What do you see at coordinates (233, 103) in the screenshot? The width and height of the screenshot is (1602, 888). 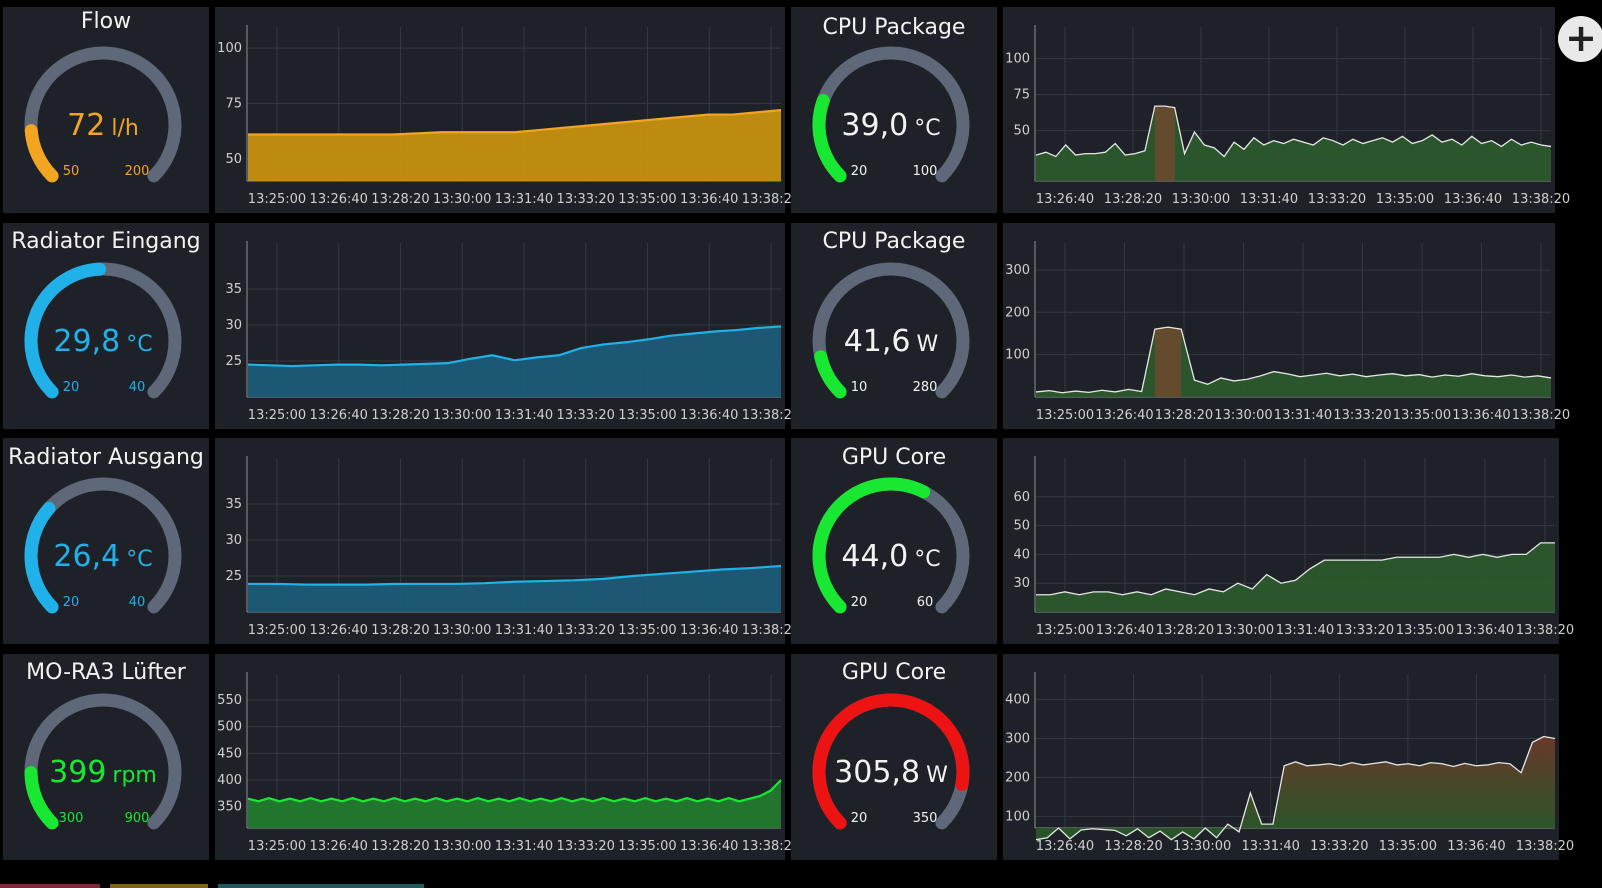 I see `y-tick-label: 75` at bounding box center [233, 103].